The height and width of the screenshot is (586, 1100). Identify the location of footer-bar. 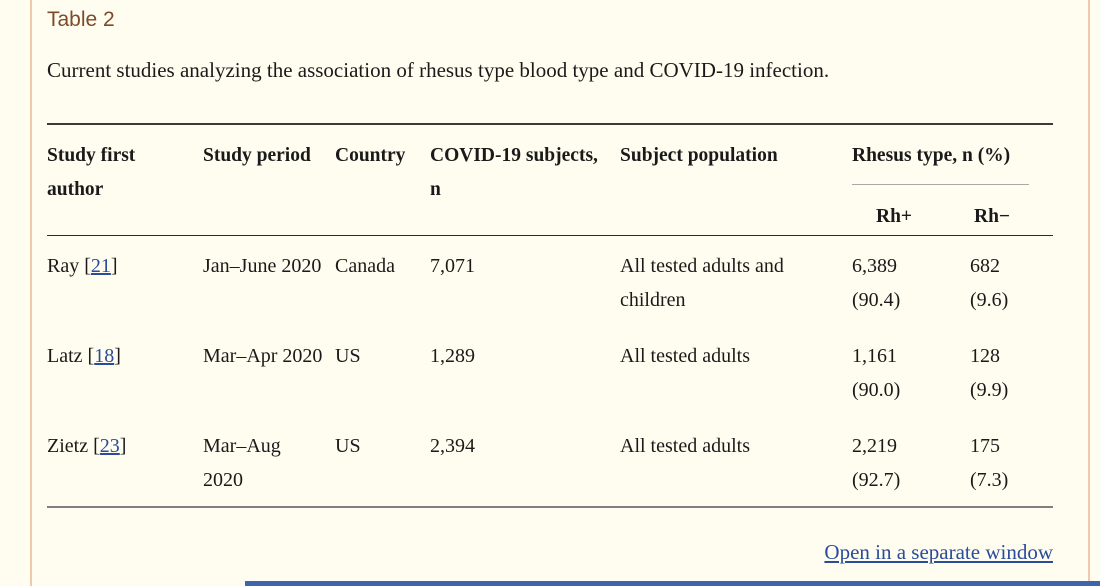
(672, 583).